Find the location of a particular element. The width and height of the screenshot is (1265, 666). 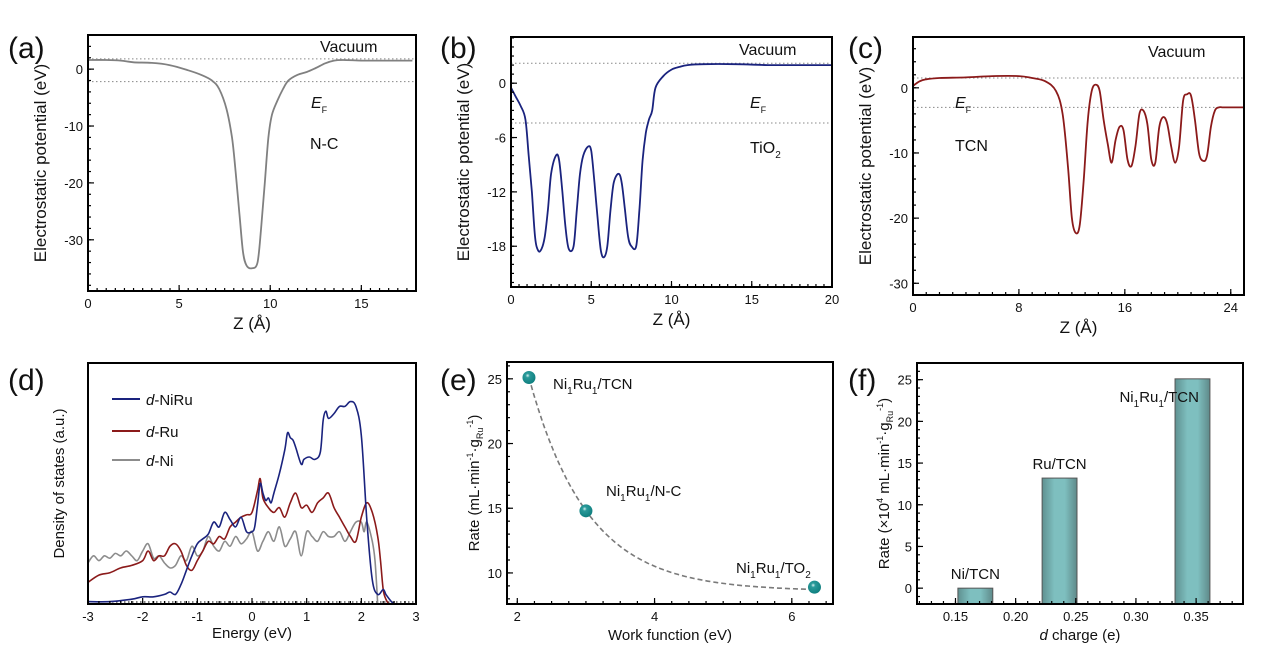

x-tick-label: 4 is located at coordinates (654, 616).